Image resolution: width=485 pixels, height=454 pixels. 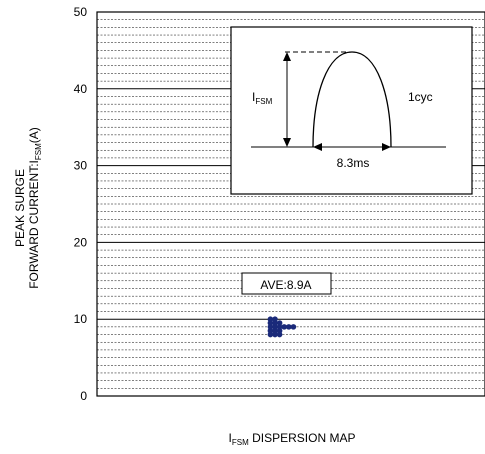 I want to click on inset-amplitude-arrowhead-down, so click(x=287, y=142).